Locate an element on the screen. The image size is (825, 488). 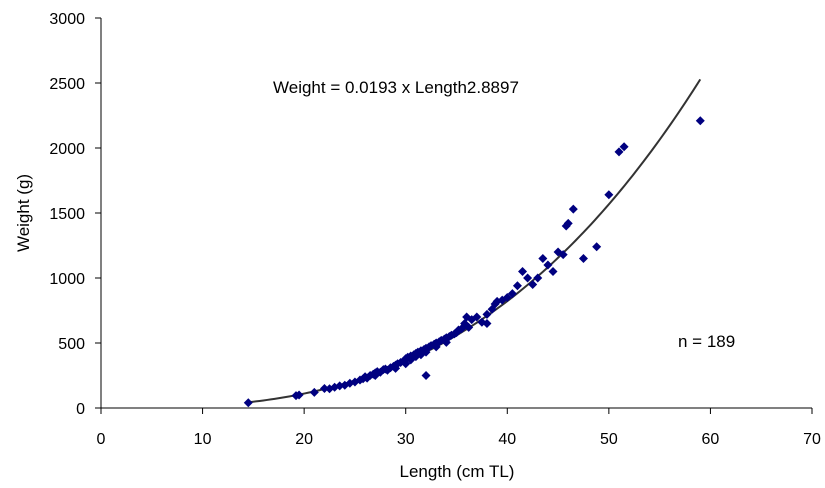
y-ticks: 0 500 1000 1500 2000 2500 3000 is located at coordinates (75, 214).